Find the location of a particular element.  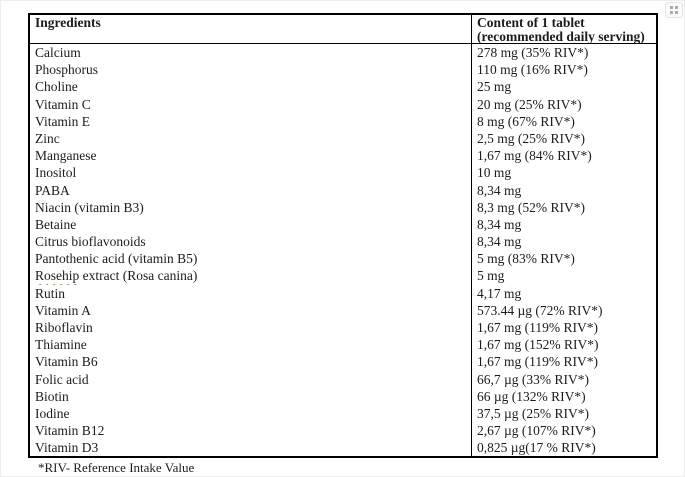

header-content-line2: (recommended daily serving) is located at coordinates (561, 36).